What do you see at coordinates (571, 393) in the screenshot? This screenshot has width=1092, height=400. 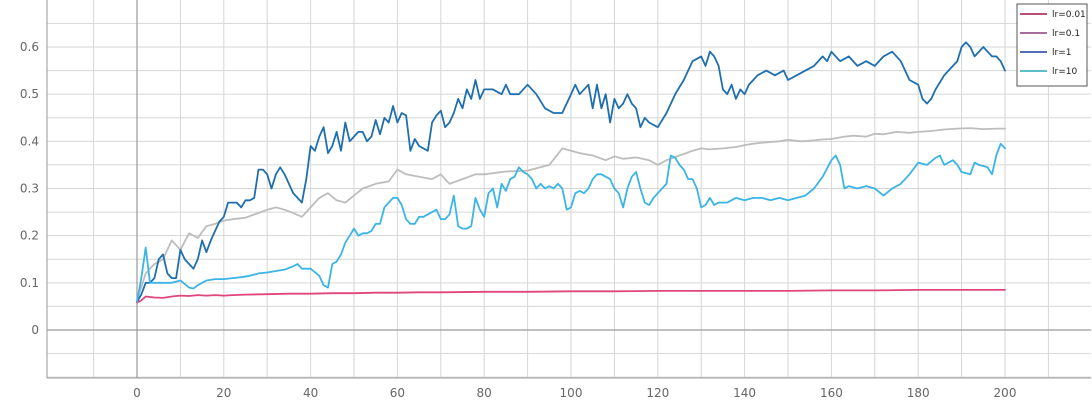 I see `x-tick-label: 100` at bounding box center [571, 393].